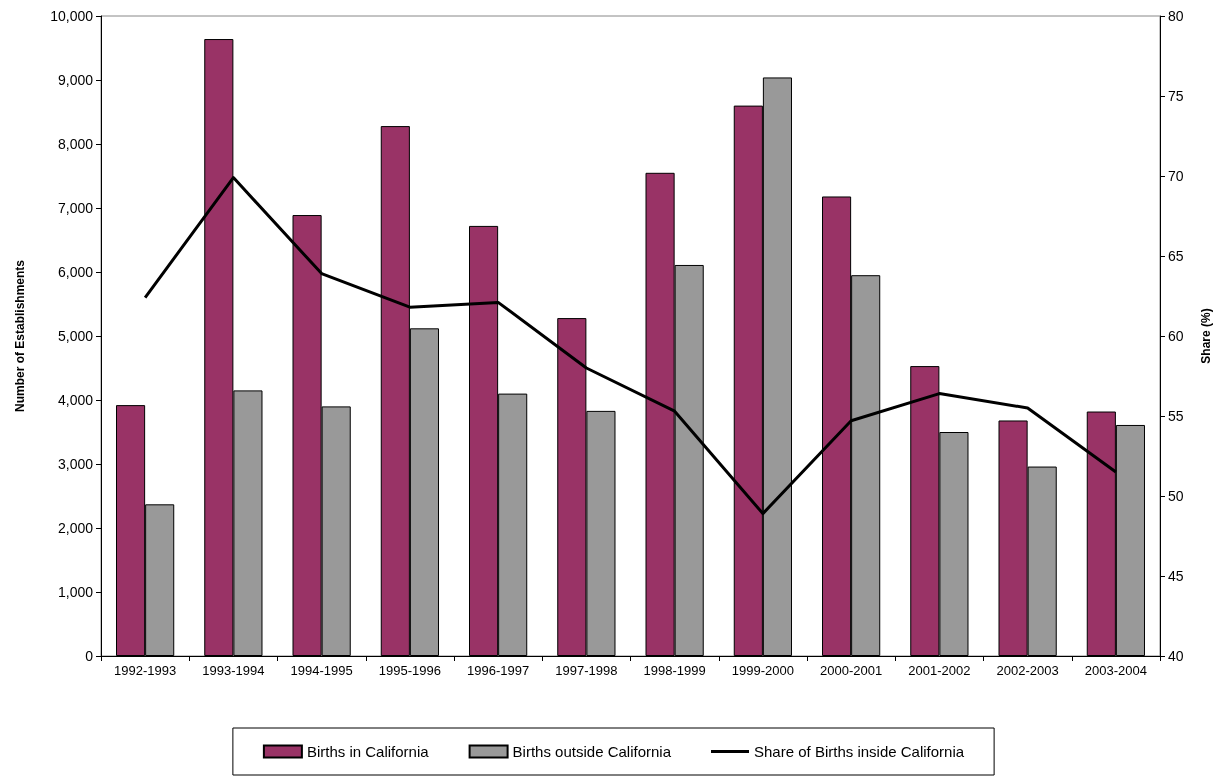  I want to click on y2-tick-label: 65, so click(1176, 256).